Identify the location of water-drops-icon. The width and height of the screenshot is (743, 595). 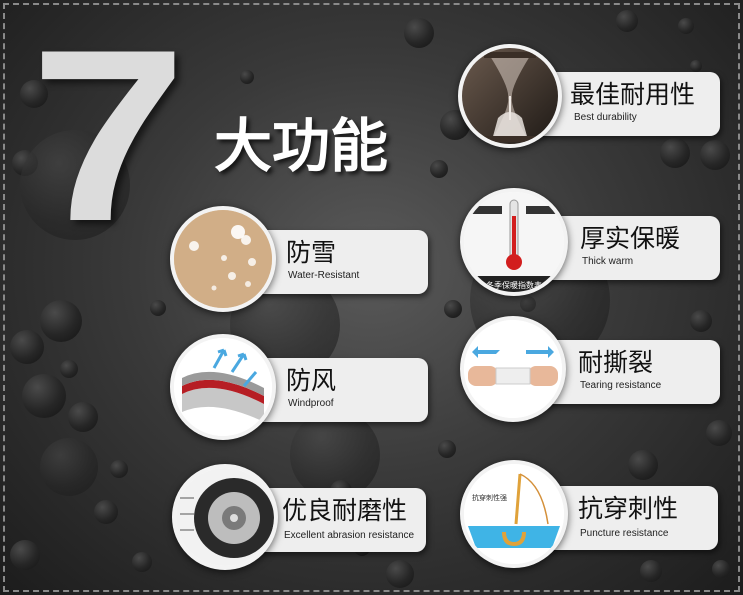
(223, 259).